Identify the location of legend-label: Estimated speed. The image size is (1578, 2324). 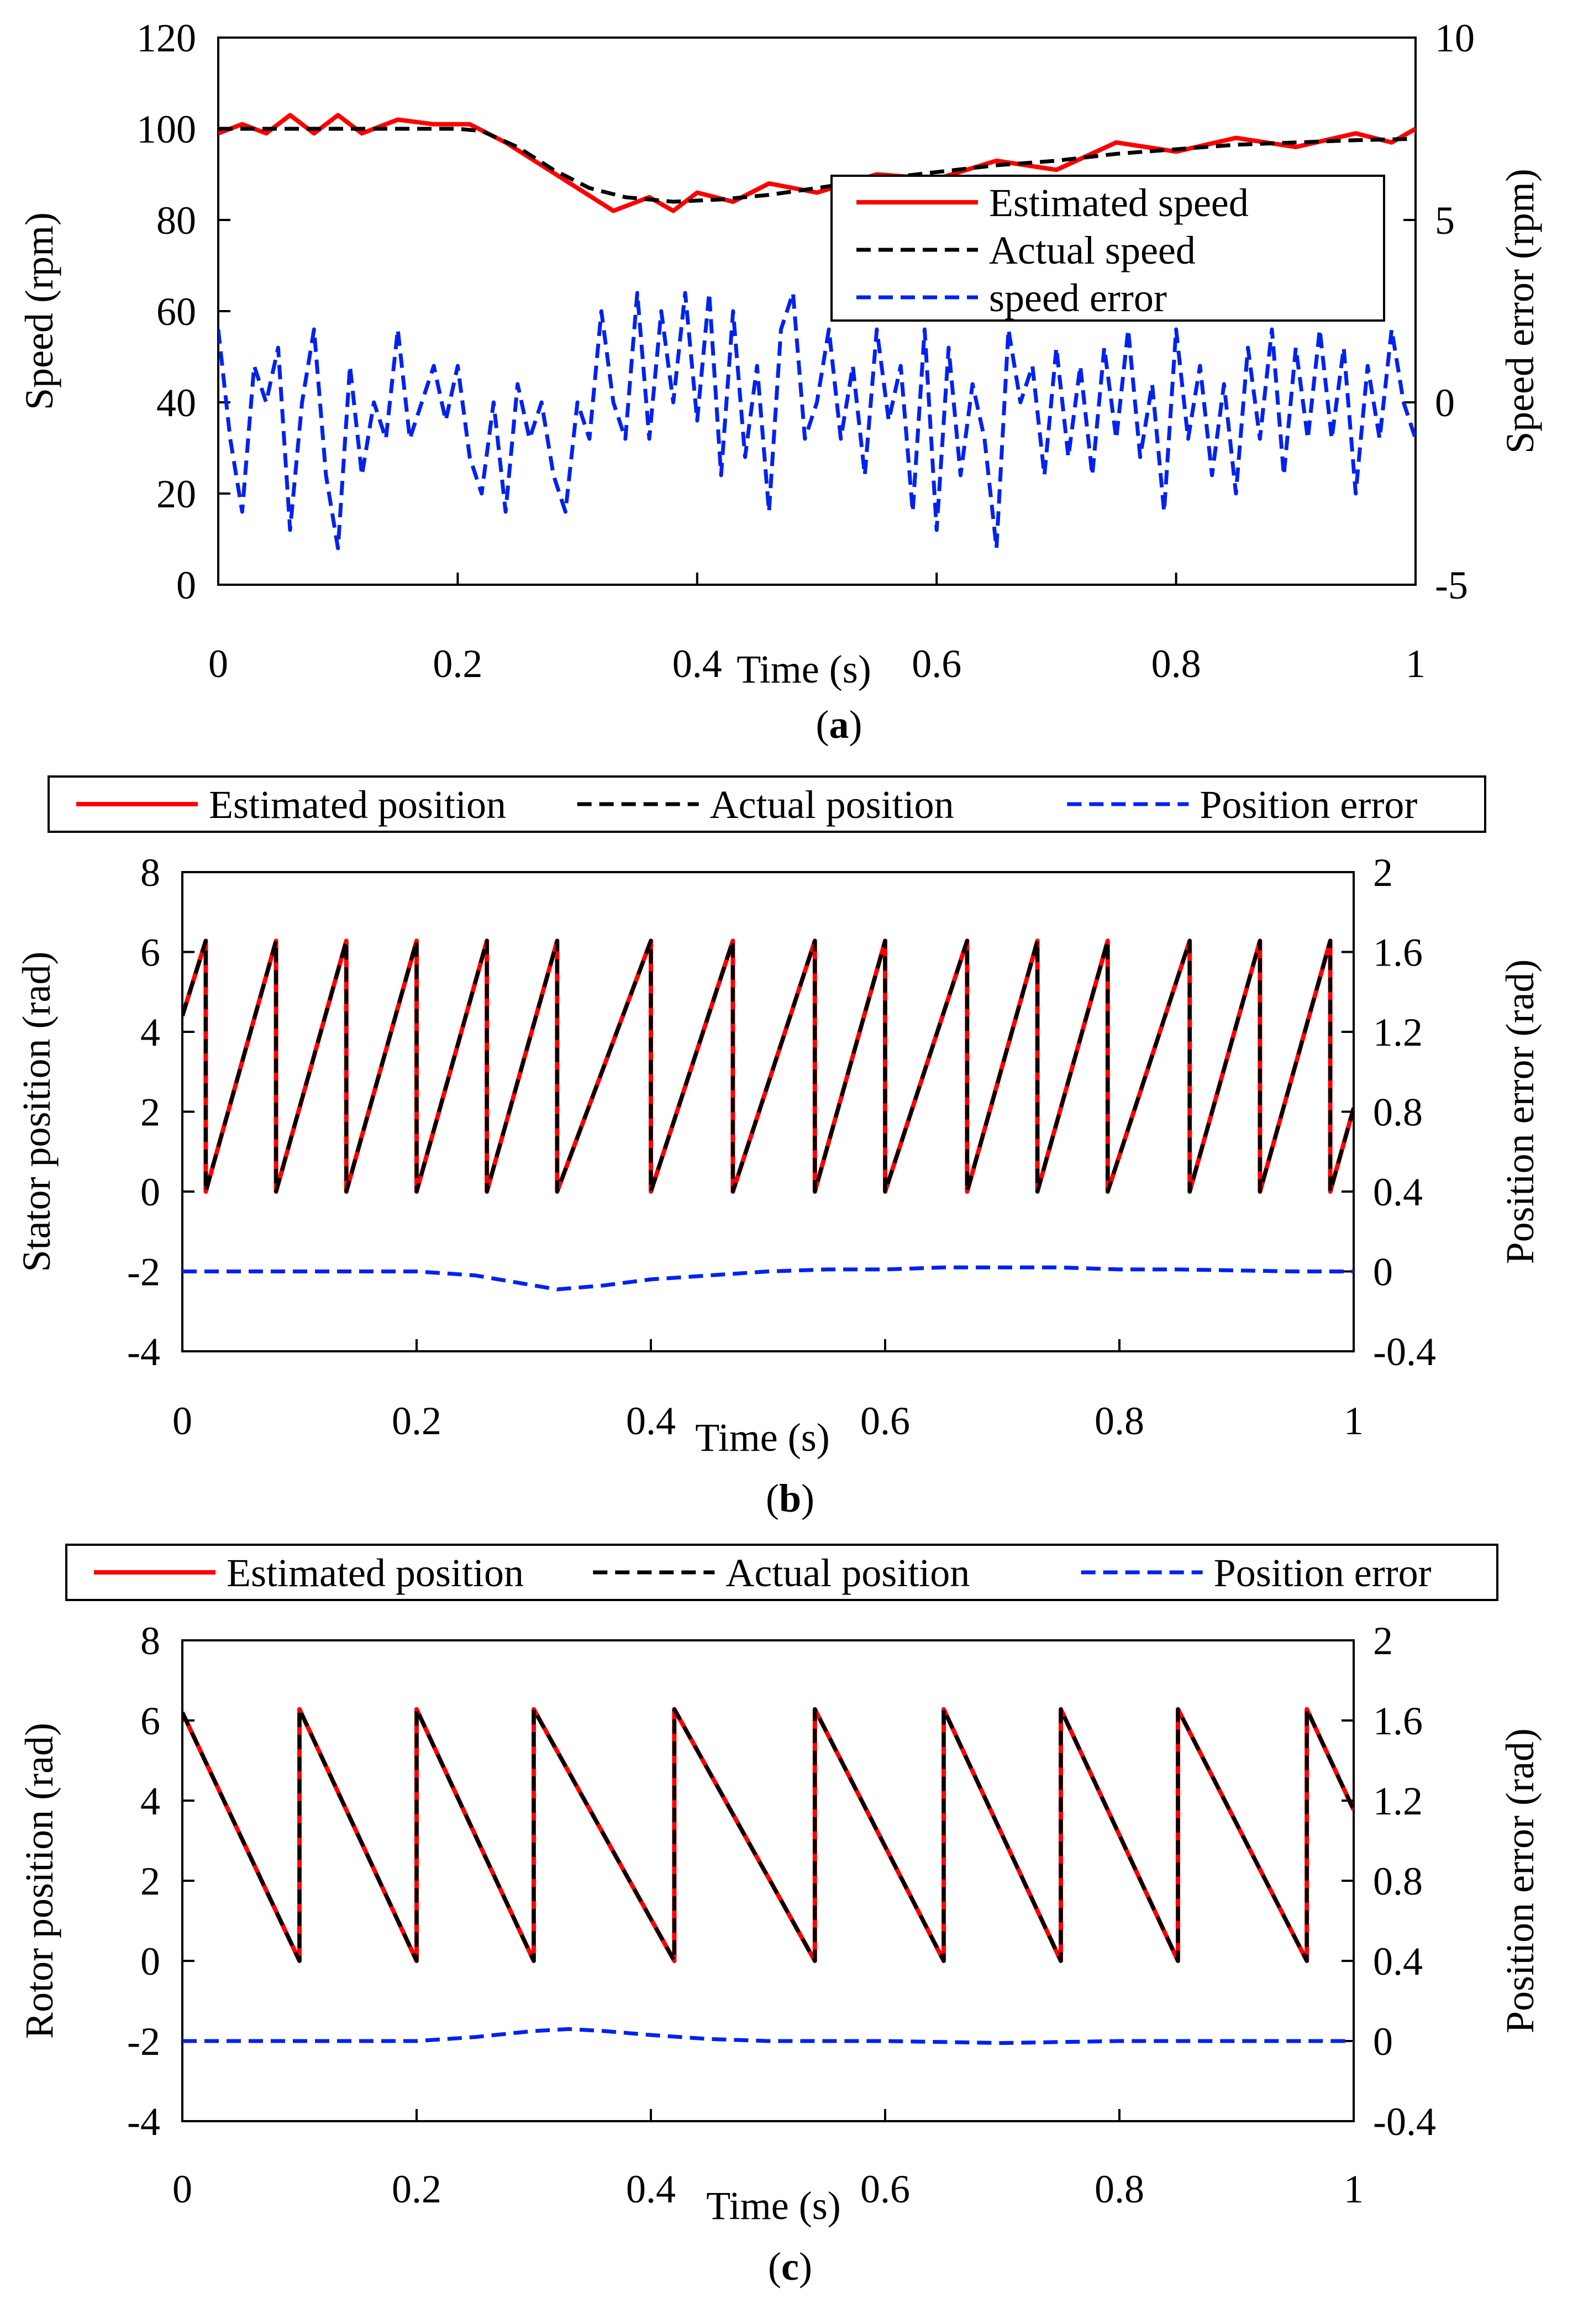
(1119, 203).